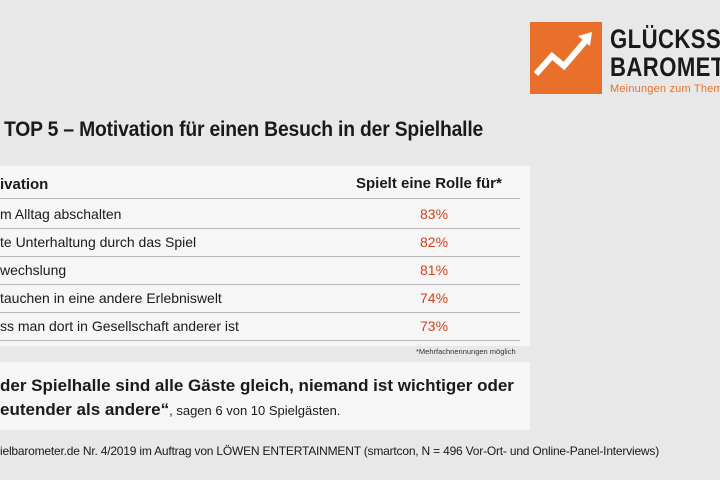 The image size is (720, 480). I want to click on row-label: wechslung, so click(33, 270).